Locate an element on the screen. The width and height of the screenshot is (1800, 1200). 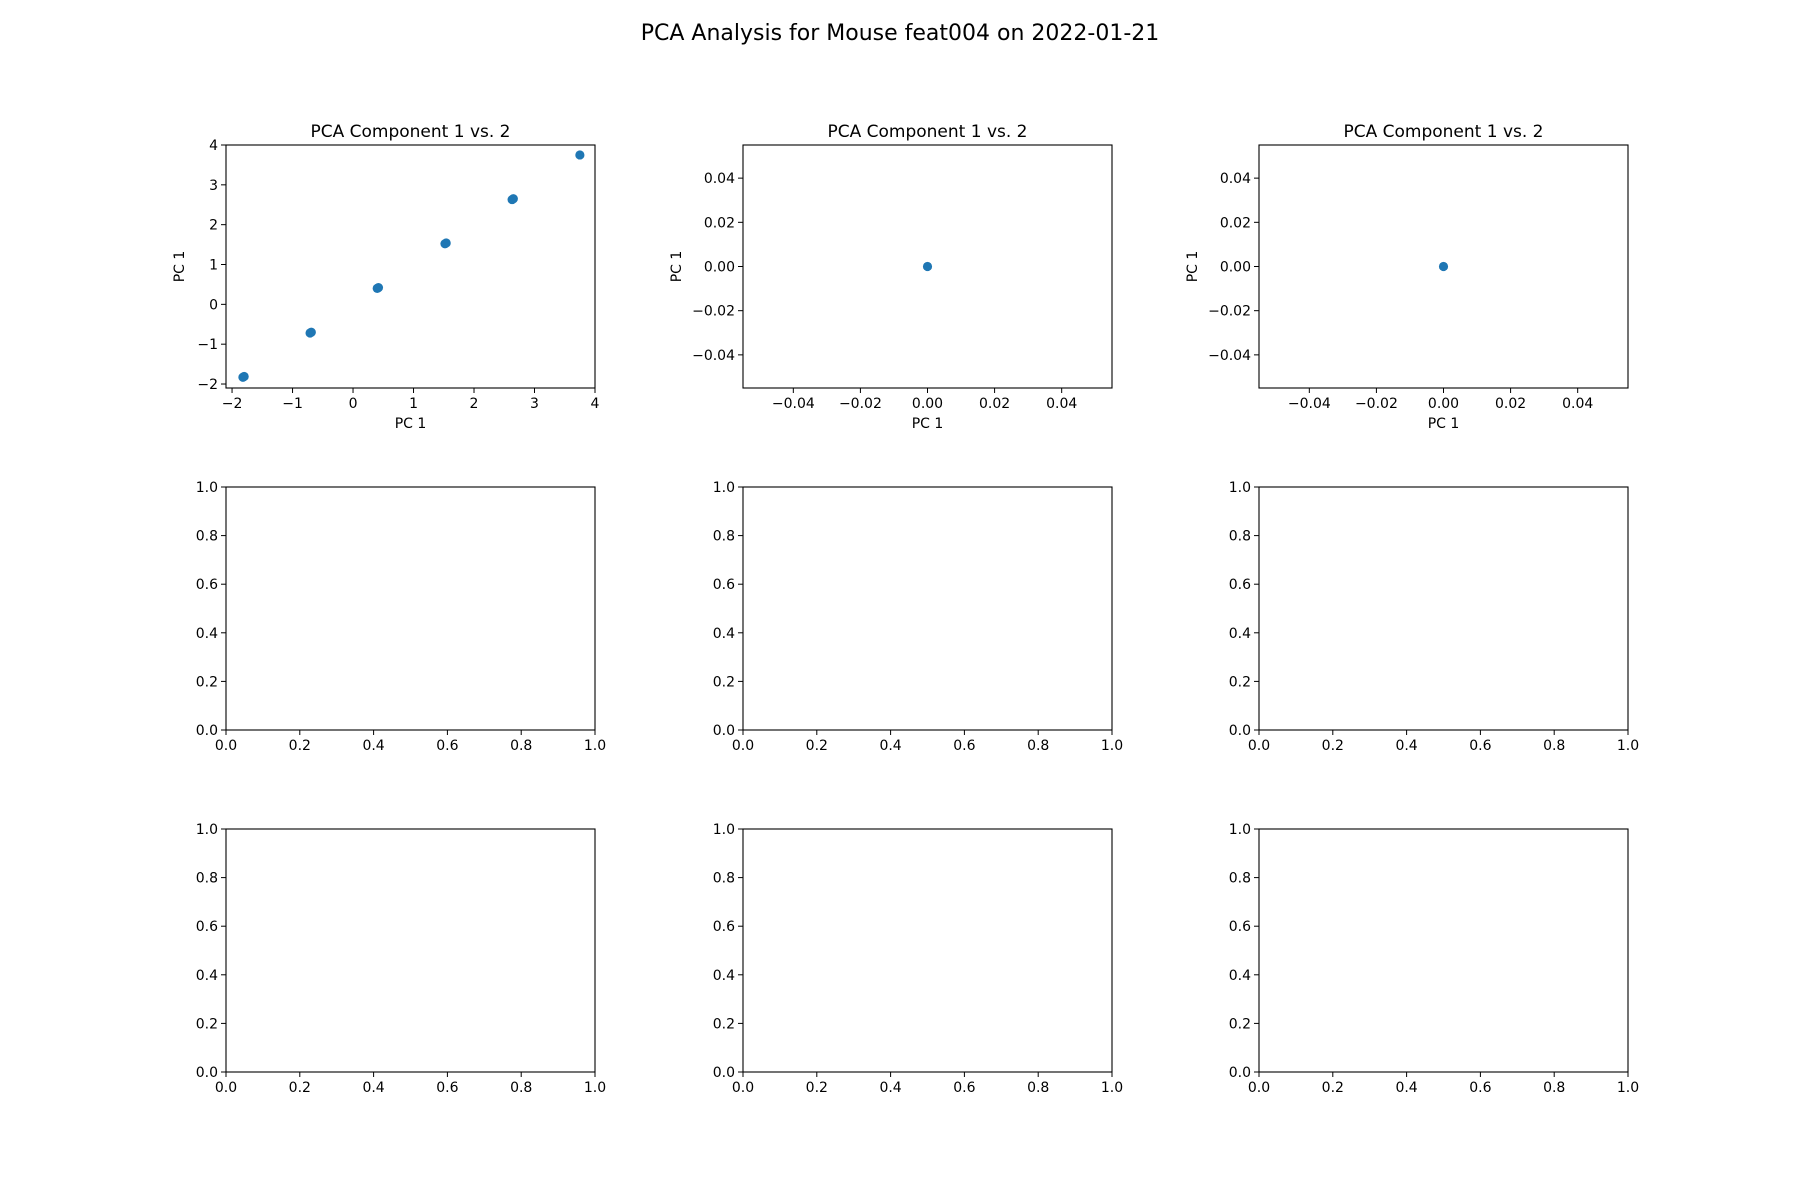
y-axis-label: PC 1 is located at coordinates (1193, 267).